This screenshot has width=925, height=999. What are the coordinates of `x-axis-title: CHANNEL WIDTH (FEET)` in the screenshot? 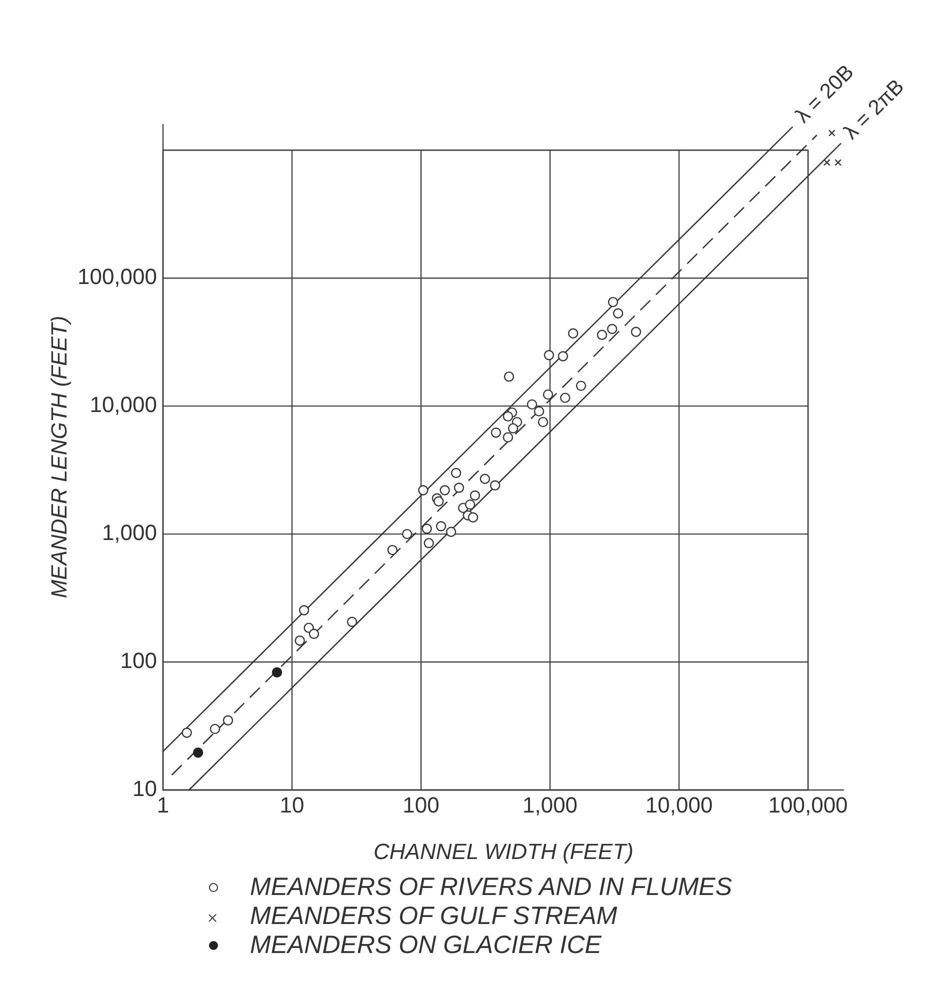 It's located at (504, 851).